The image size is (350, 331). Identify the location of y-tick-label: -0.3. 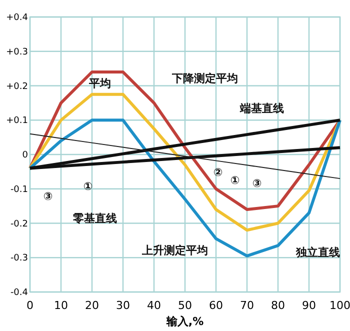
(19, 259).